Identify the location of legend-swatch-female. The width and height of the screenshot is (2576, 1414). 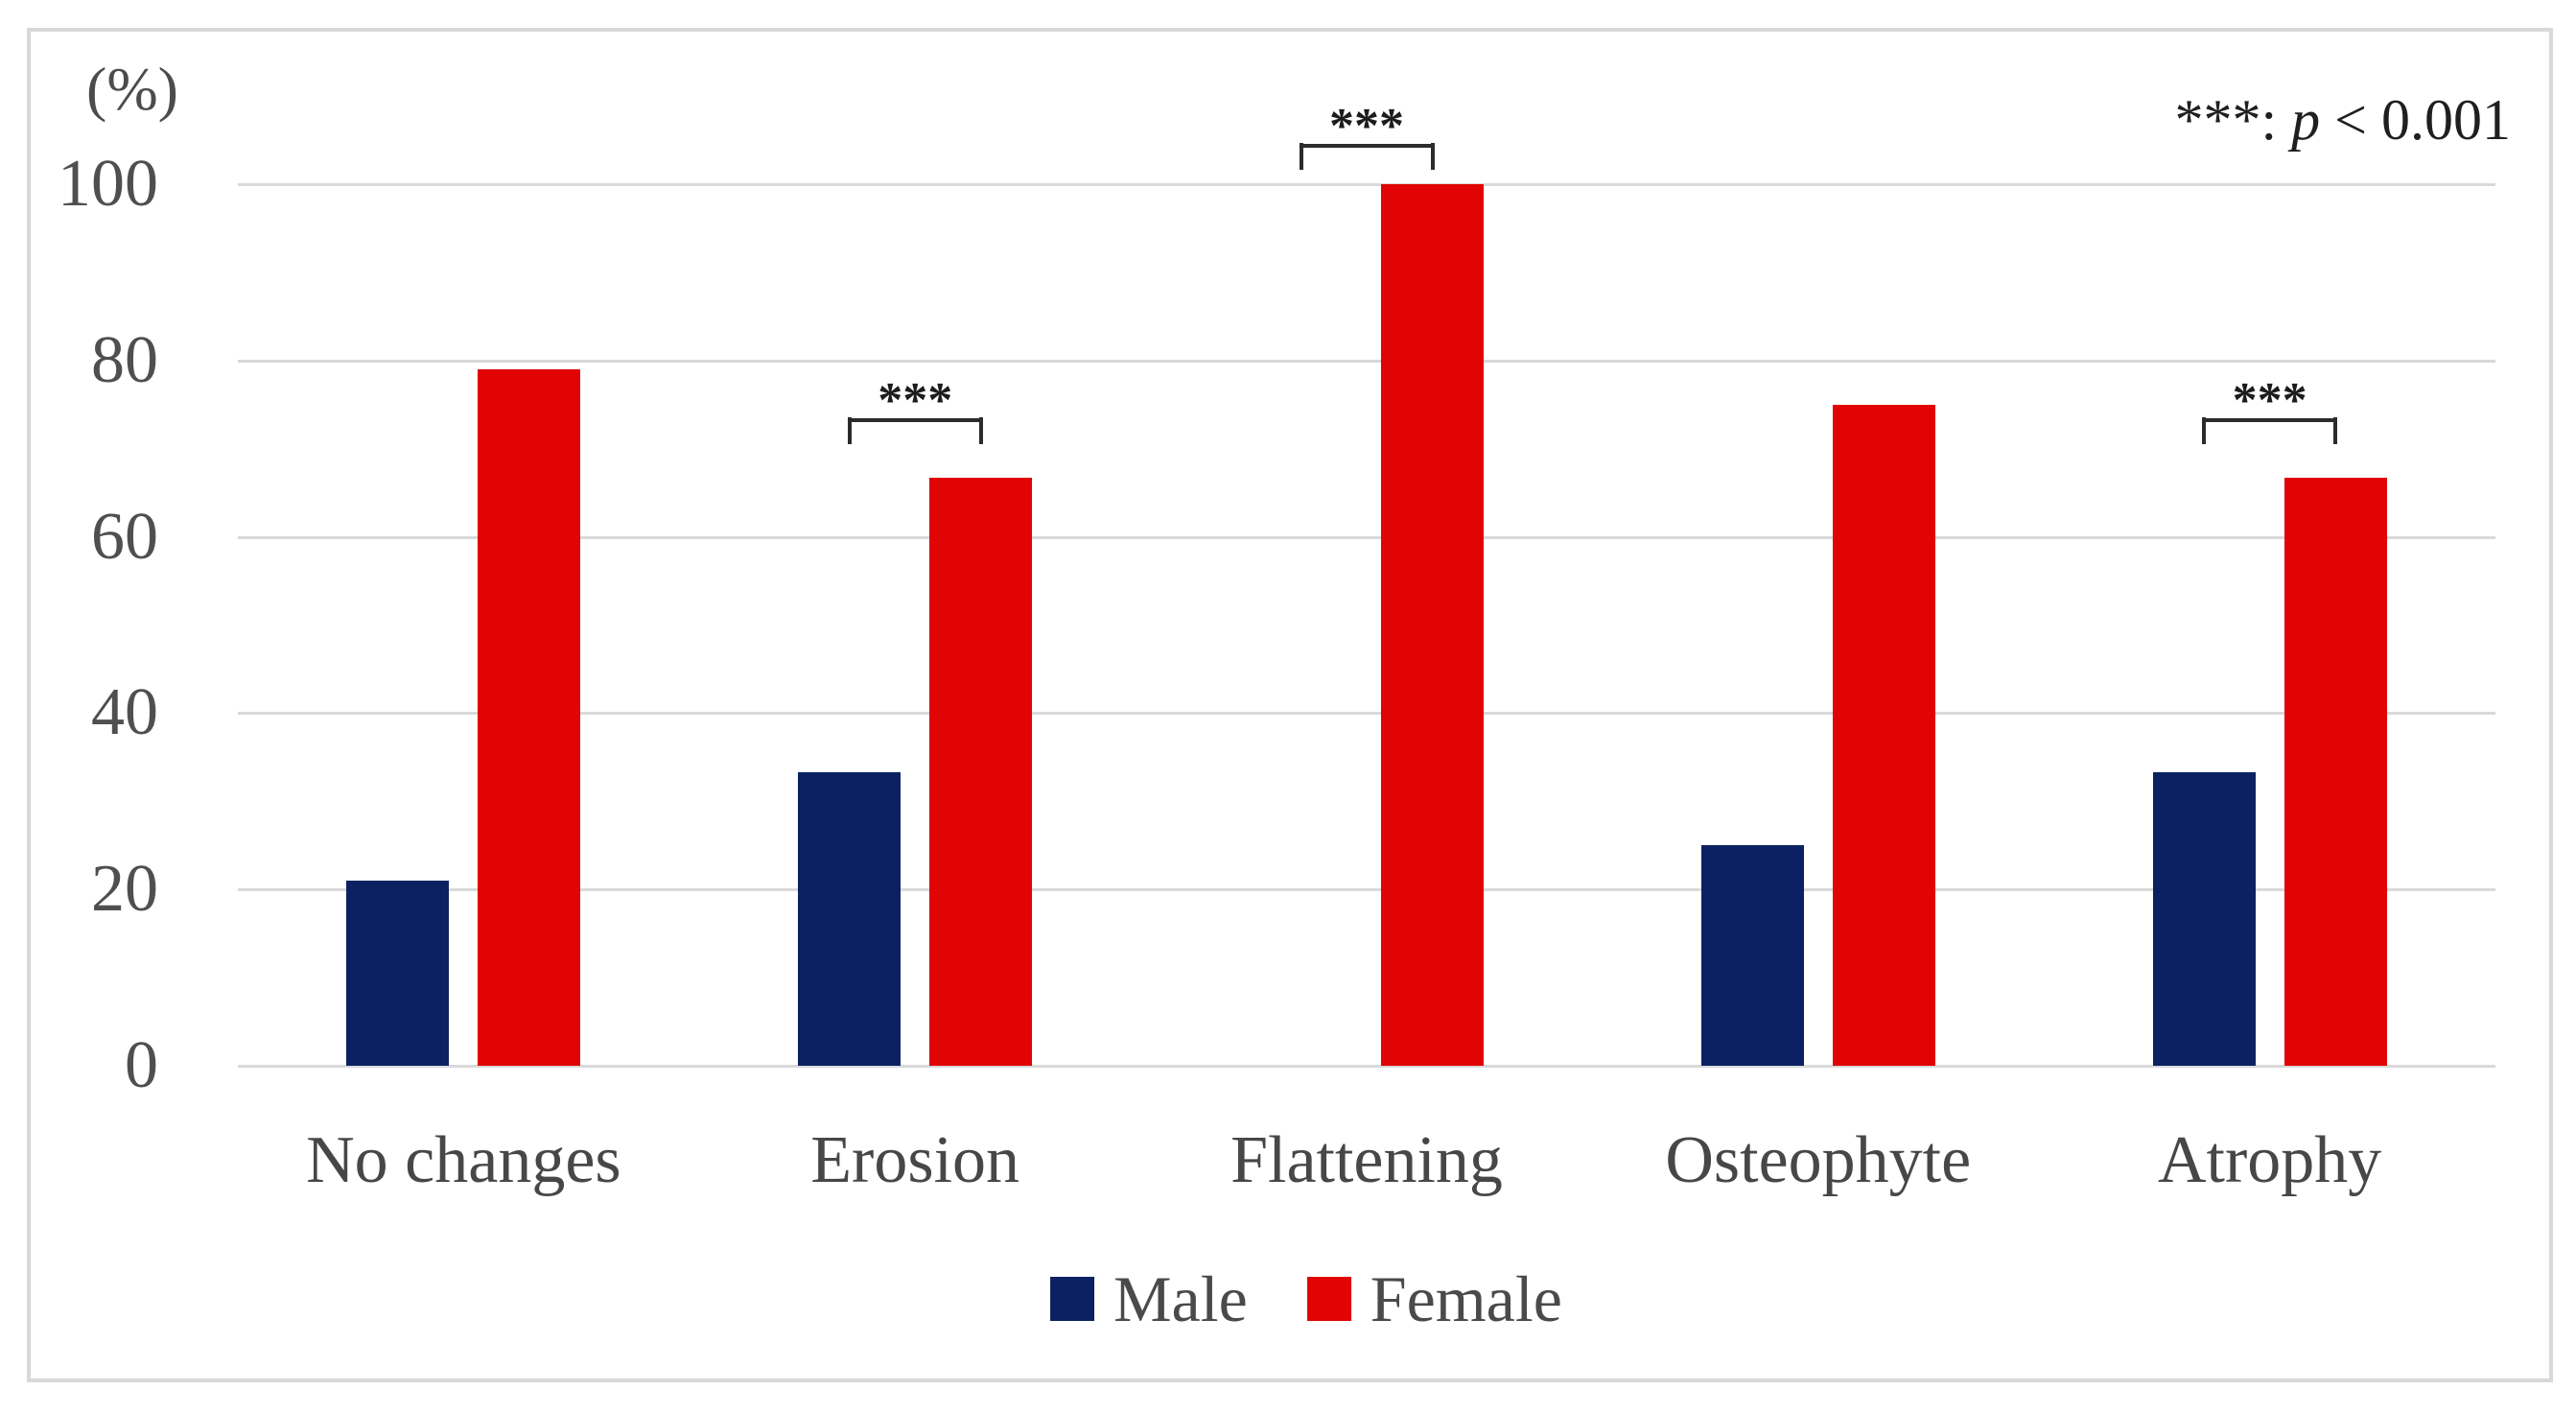
(1328, 1299).